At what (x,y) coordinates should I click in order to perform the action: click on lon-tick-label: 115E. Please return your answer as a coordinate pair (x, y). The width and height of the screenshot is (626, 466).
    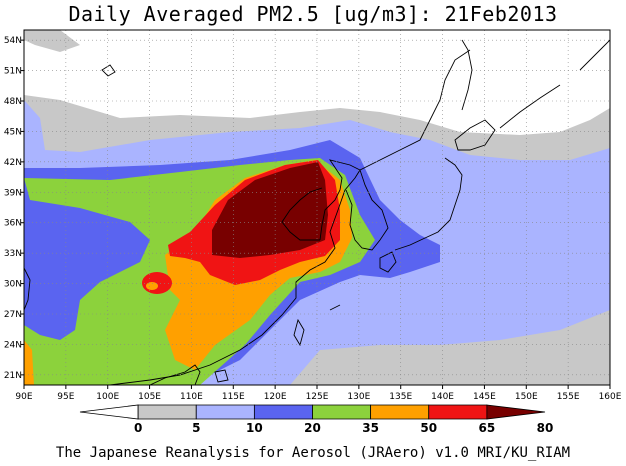
    Looking at the image, I should click on (233, 397).